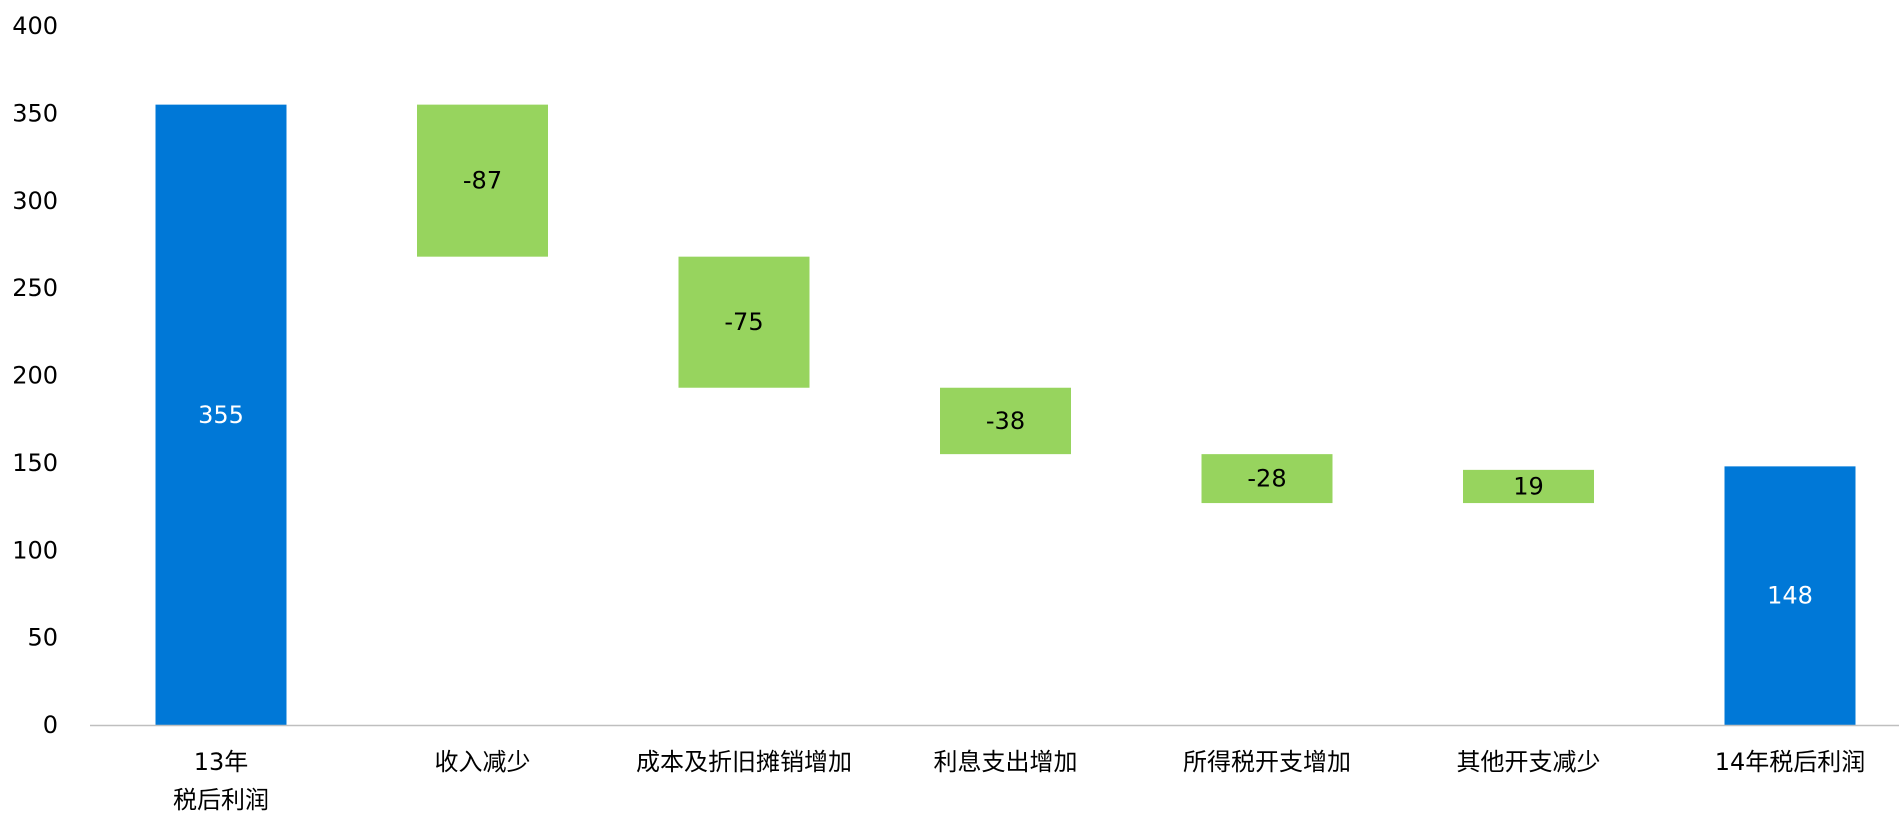 The image size is (1899, 818). Describe the element at coordinates (1790, 762) in the screenshot. I see `x-tick-label: 14年税后利润` at that location.